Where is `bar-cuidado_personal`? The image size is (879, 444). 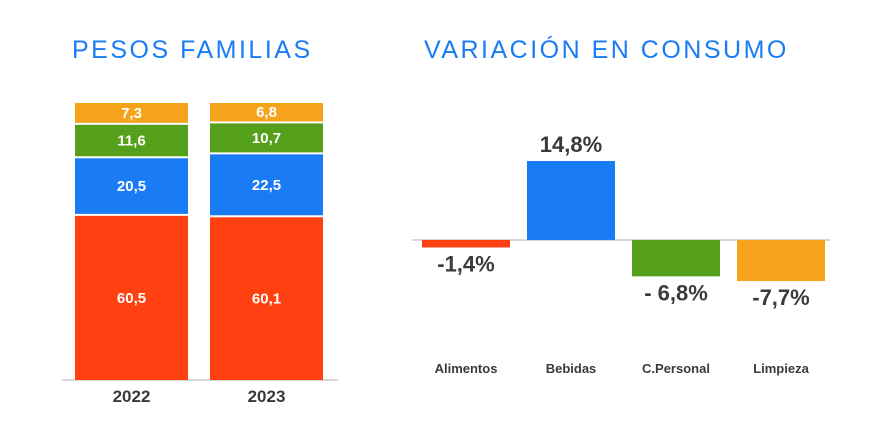 bar-cuidado_personal is located at coordinates (676, 258).